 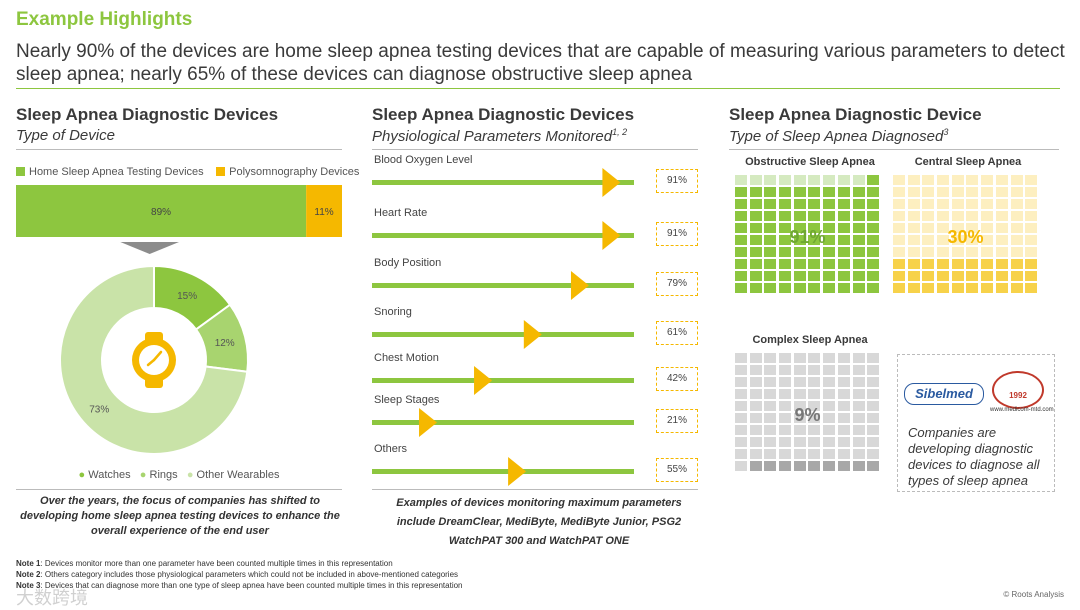 What do you see at coordinates (503, 114) in the screenshot?
I see `section2-title: Sleep Apnea Diagnostic Devices` at bounding box center [503, 114].